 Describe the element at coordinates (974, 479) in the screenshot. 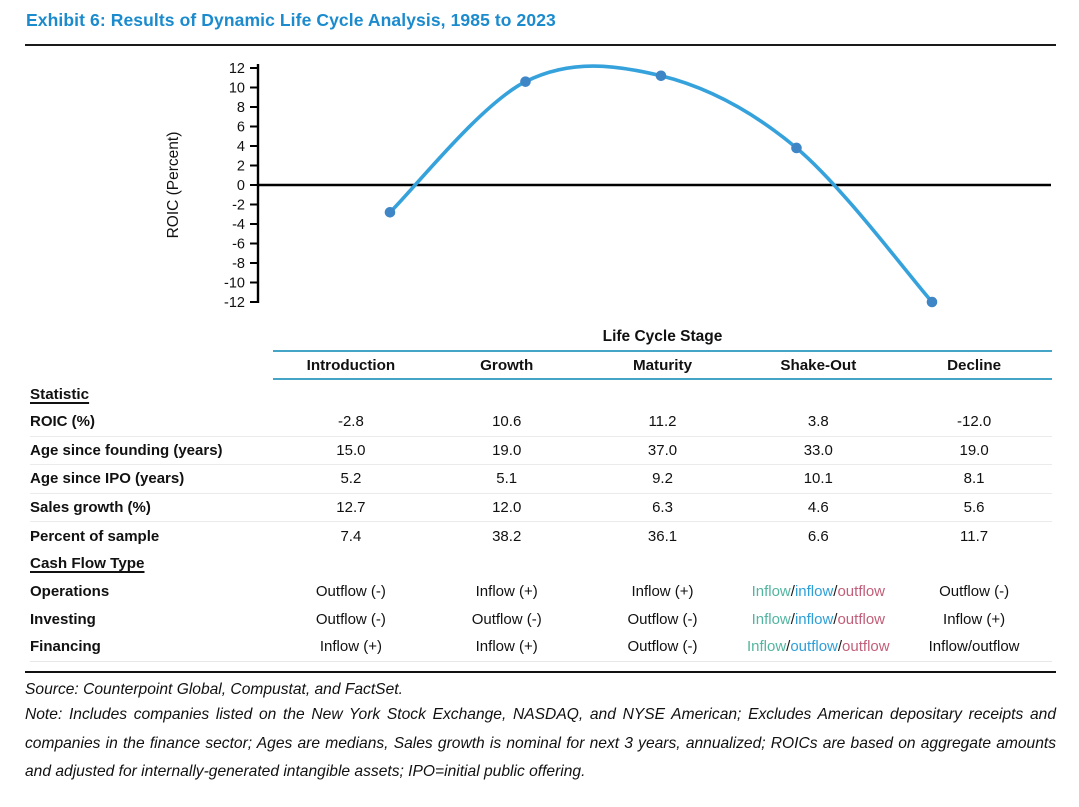

I see `table-cell: 8.1` at that location.